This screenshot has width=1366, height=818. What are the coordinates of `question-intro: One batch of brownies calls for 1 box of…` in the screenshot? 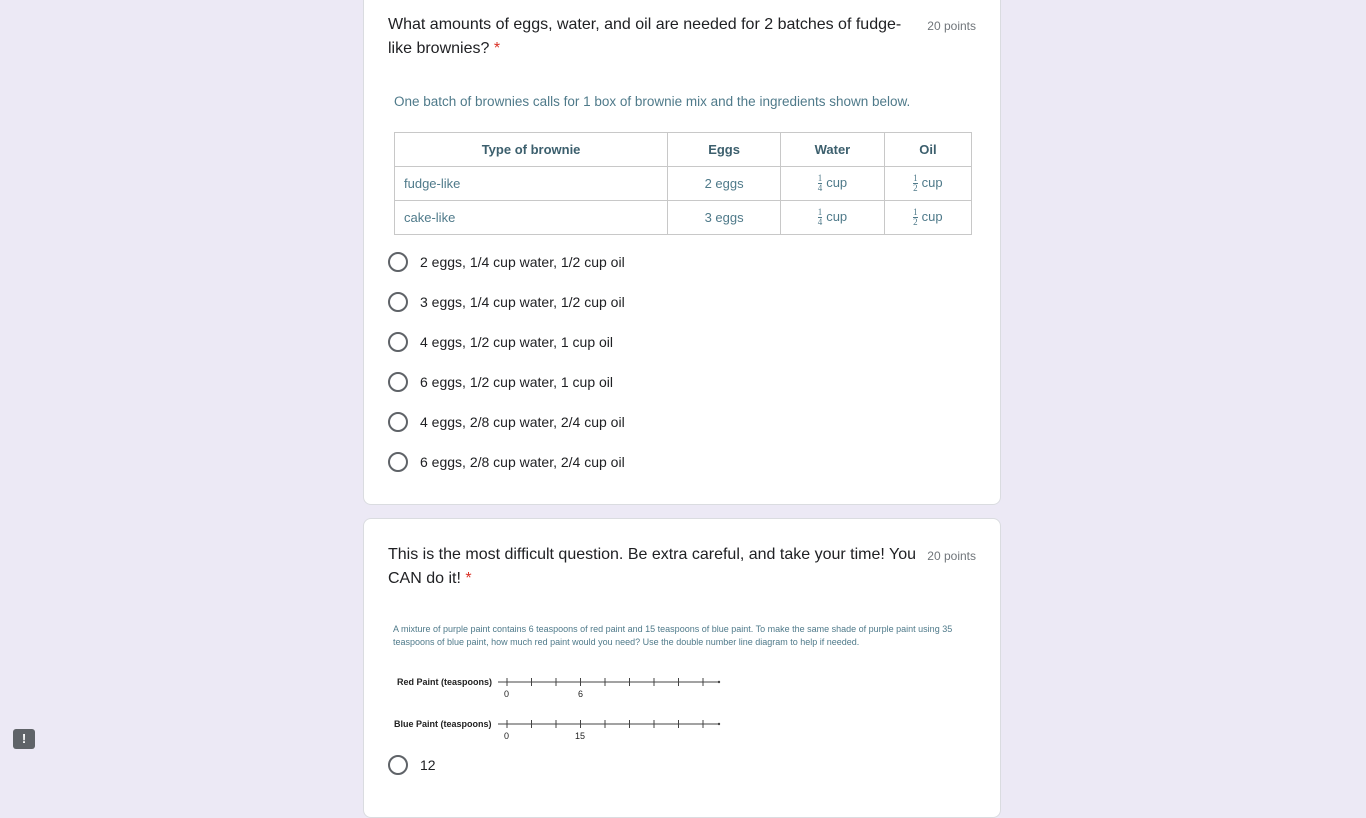 It's located at (652, 101).